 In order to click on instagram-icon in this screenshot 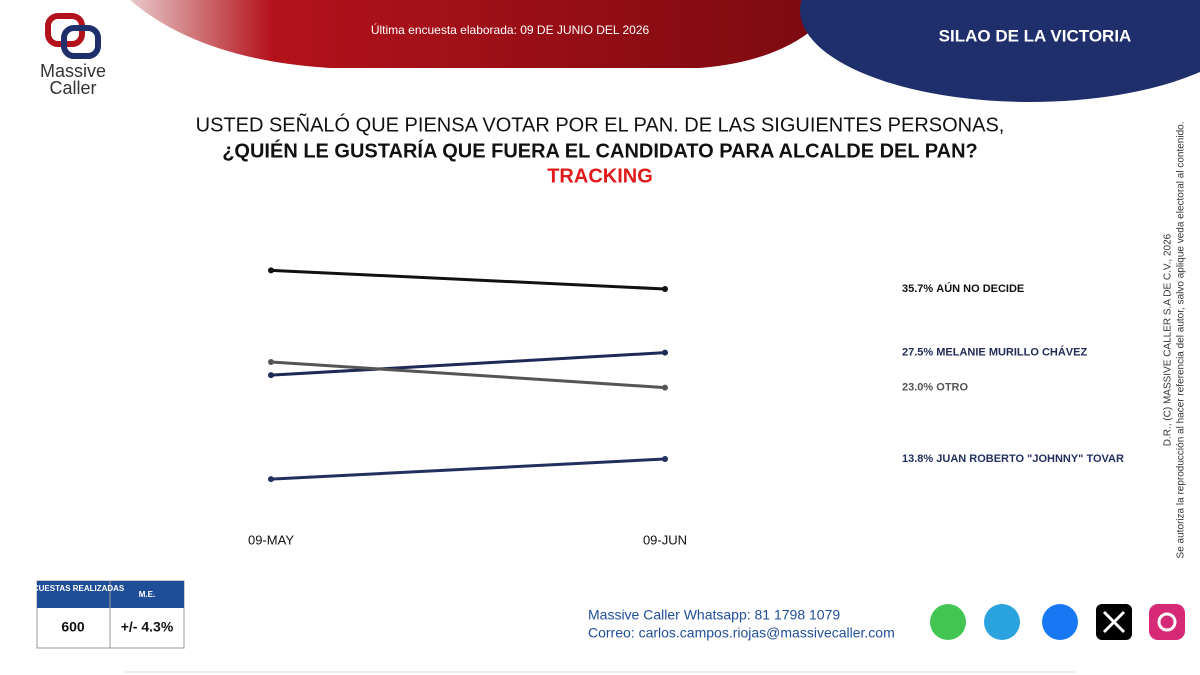, I will do `click(1167, 622)`.